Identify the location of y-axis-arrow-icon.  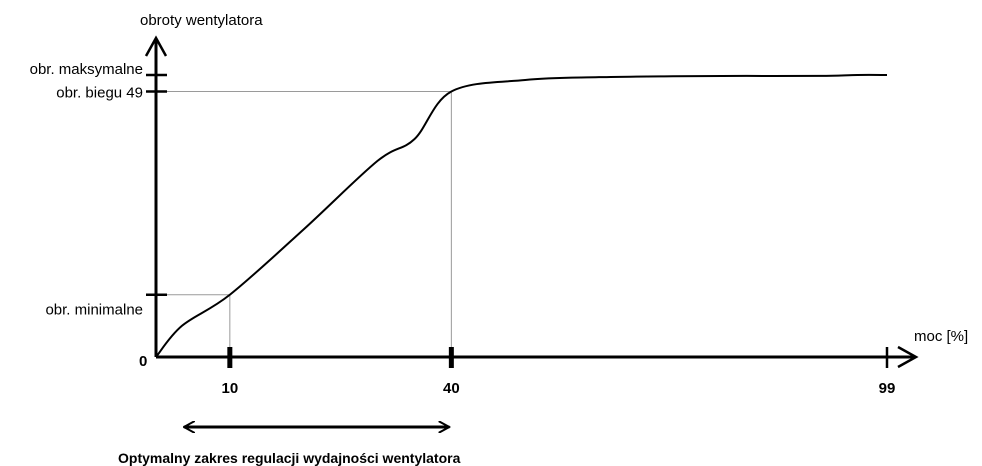
(156, 46).